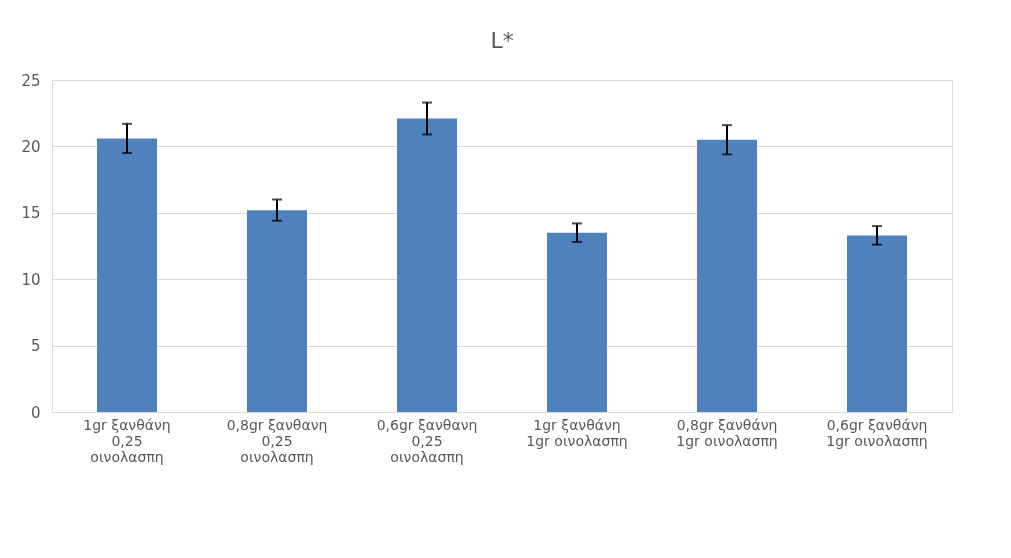  I want to click on chart-title: L*, so click(502, 40).